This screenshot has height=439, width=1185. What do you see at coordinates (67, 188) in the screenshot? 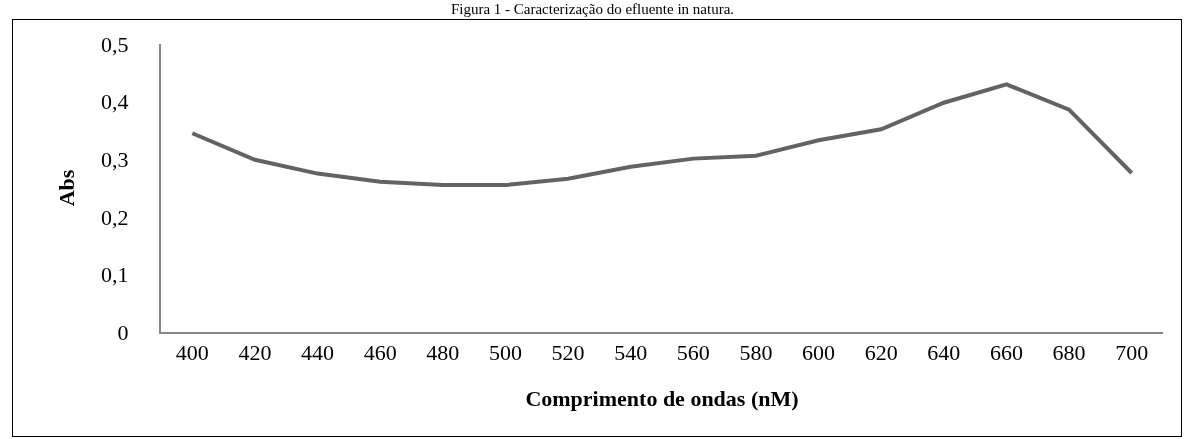
I see `y-axis-title: Abs` at bounding box center [67, 188].